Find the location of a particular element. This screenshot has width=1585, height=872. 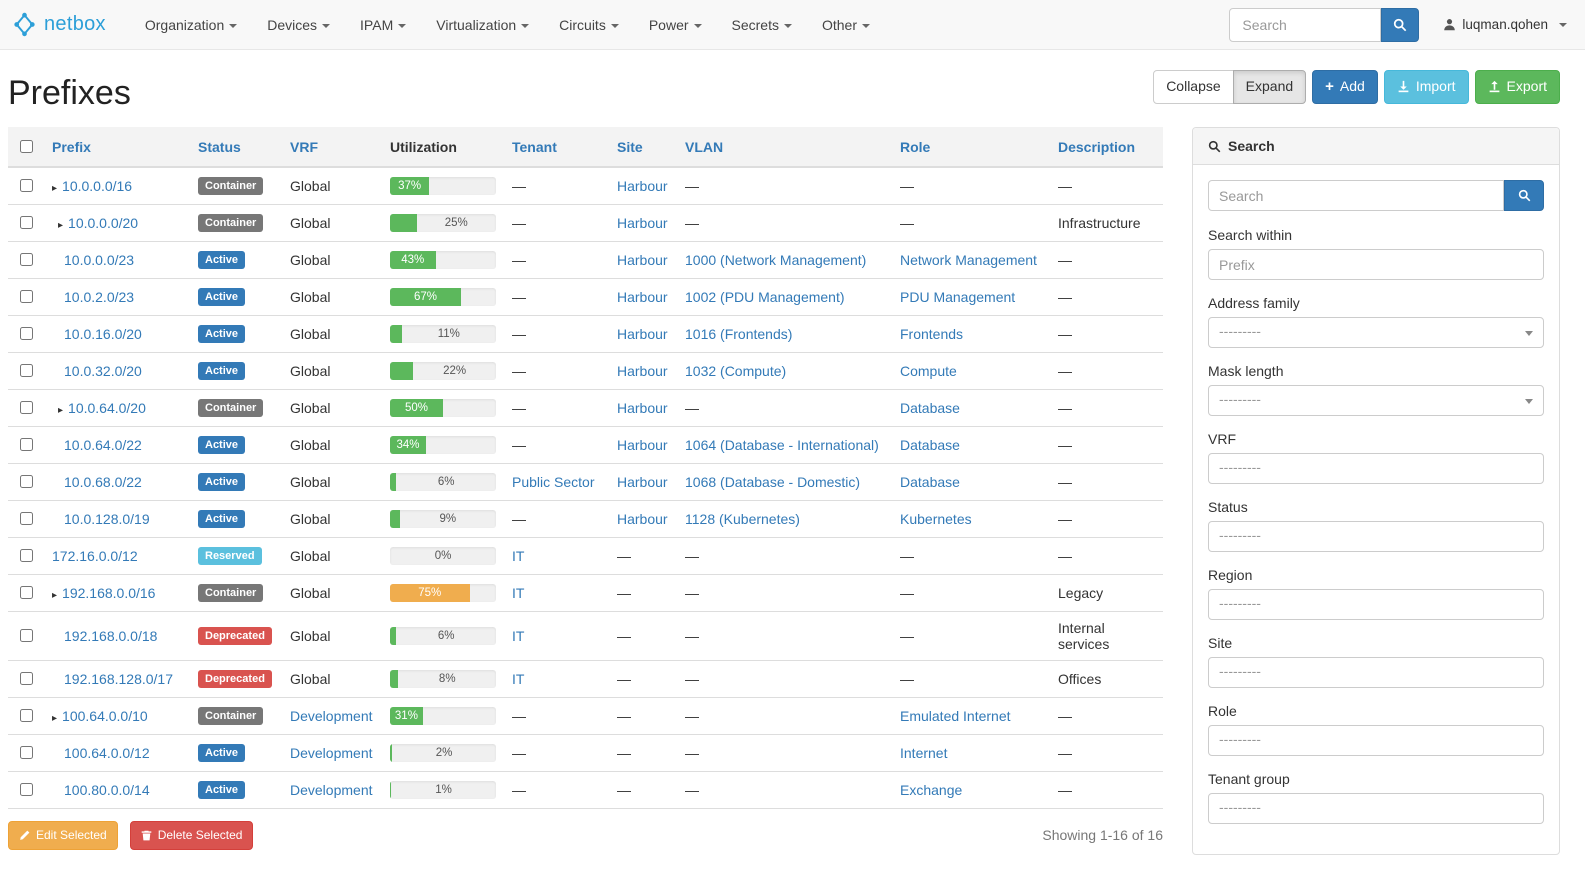

add-button: + Add is located at coordinates (1345, 87).